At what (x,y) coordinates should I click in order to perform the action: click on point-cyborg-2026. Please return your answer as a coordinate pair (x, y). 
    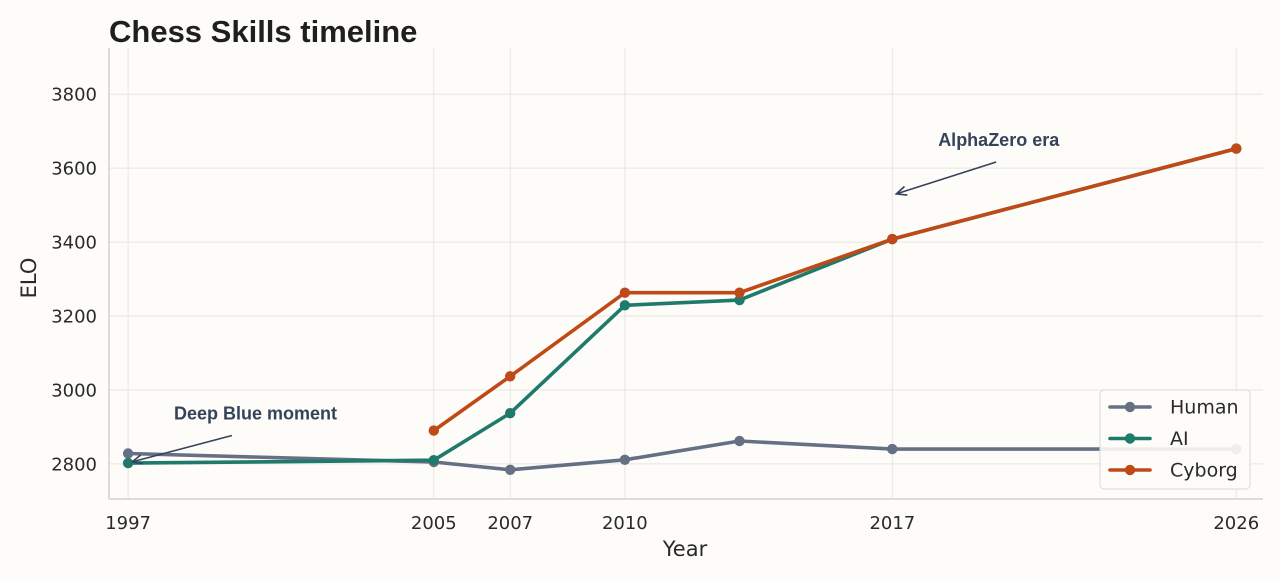
    Looking at the image, I should click on (1236, 148).